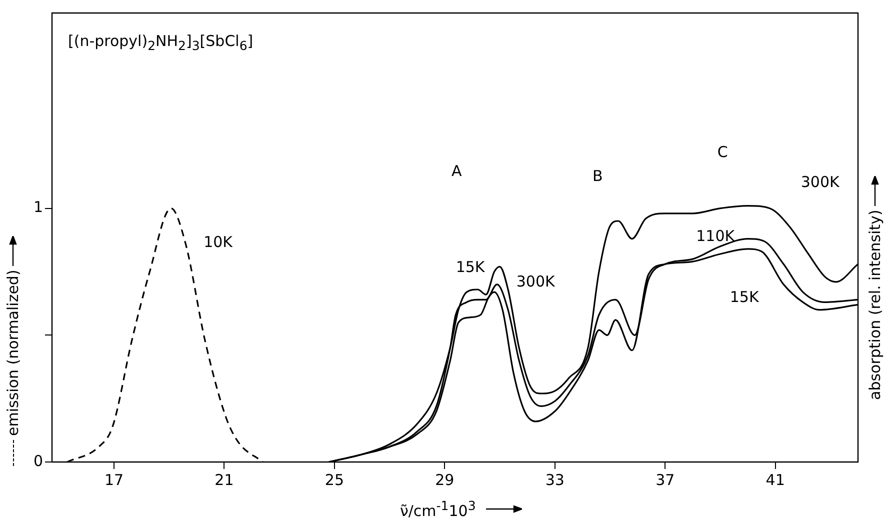 Image resolution: width=890 pixels, height=530 pixels. What do you see at coordinates (13, 353) in the screenshot?
I see `y-axis-title: emission (normalized)` at bounding box center [13, 353].